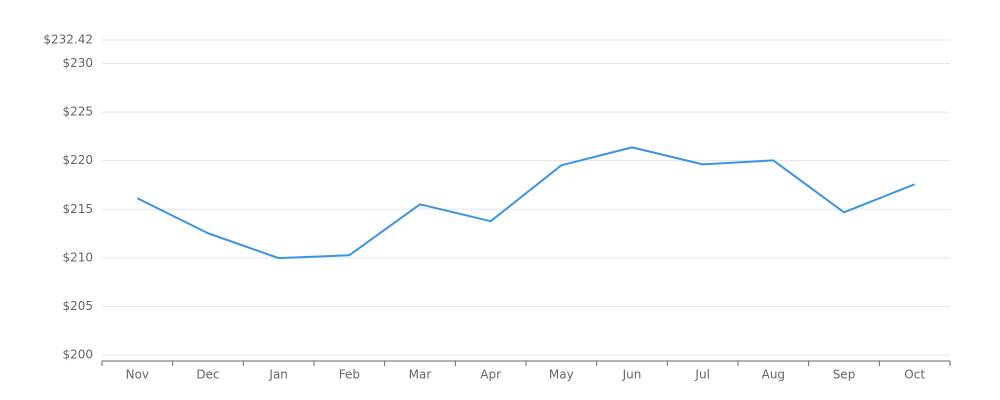 This screenshot has height=400, width=1000. I want to click on y-tick-label: $215, so click(77, 209).